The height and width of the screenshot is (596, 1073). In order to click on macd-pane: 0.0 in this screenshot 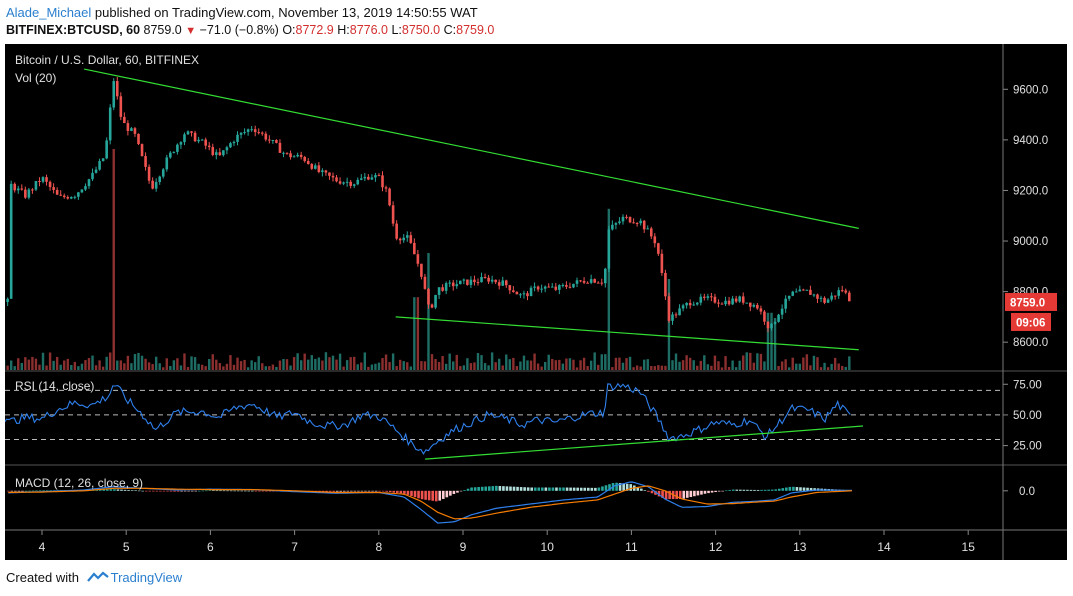, I will do `click(521, 502)`.